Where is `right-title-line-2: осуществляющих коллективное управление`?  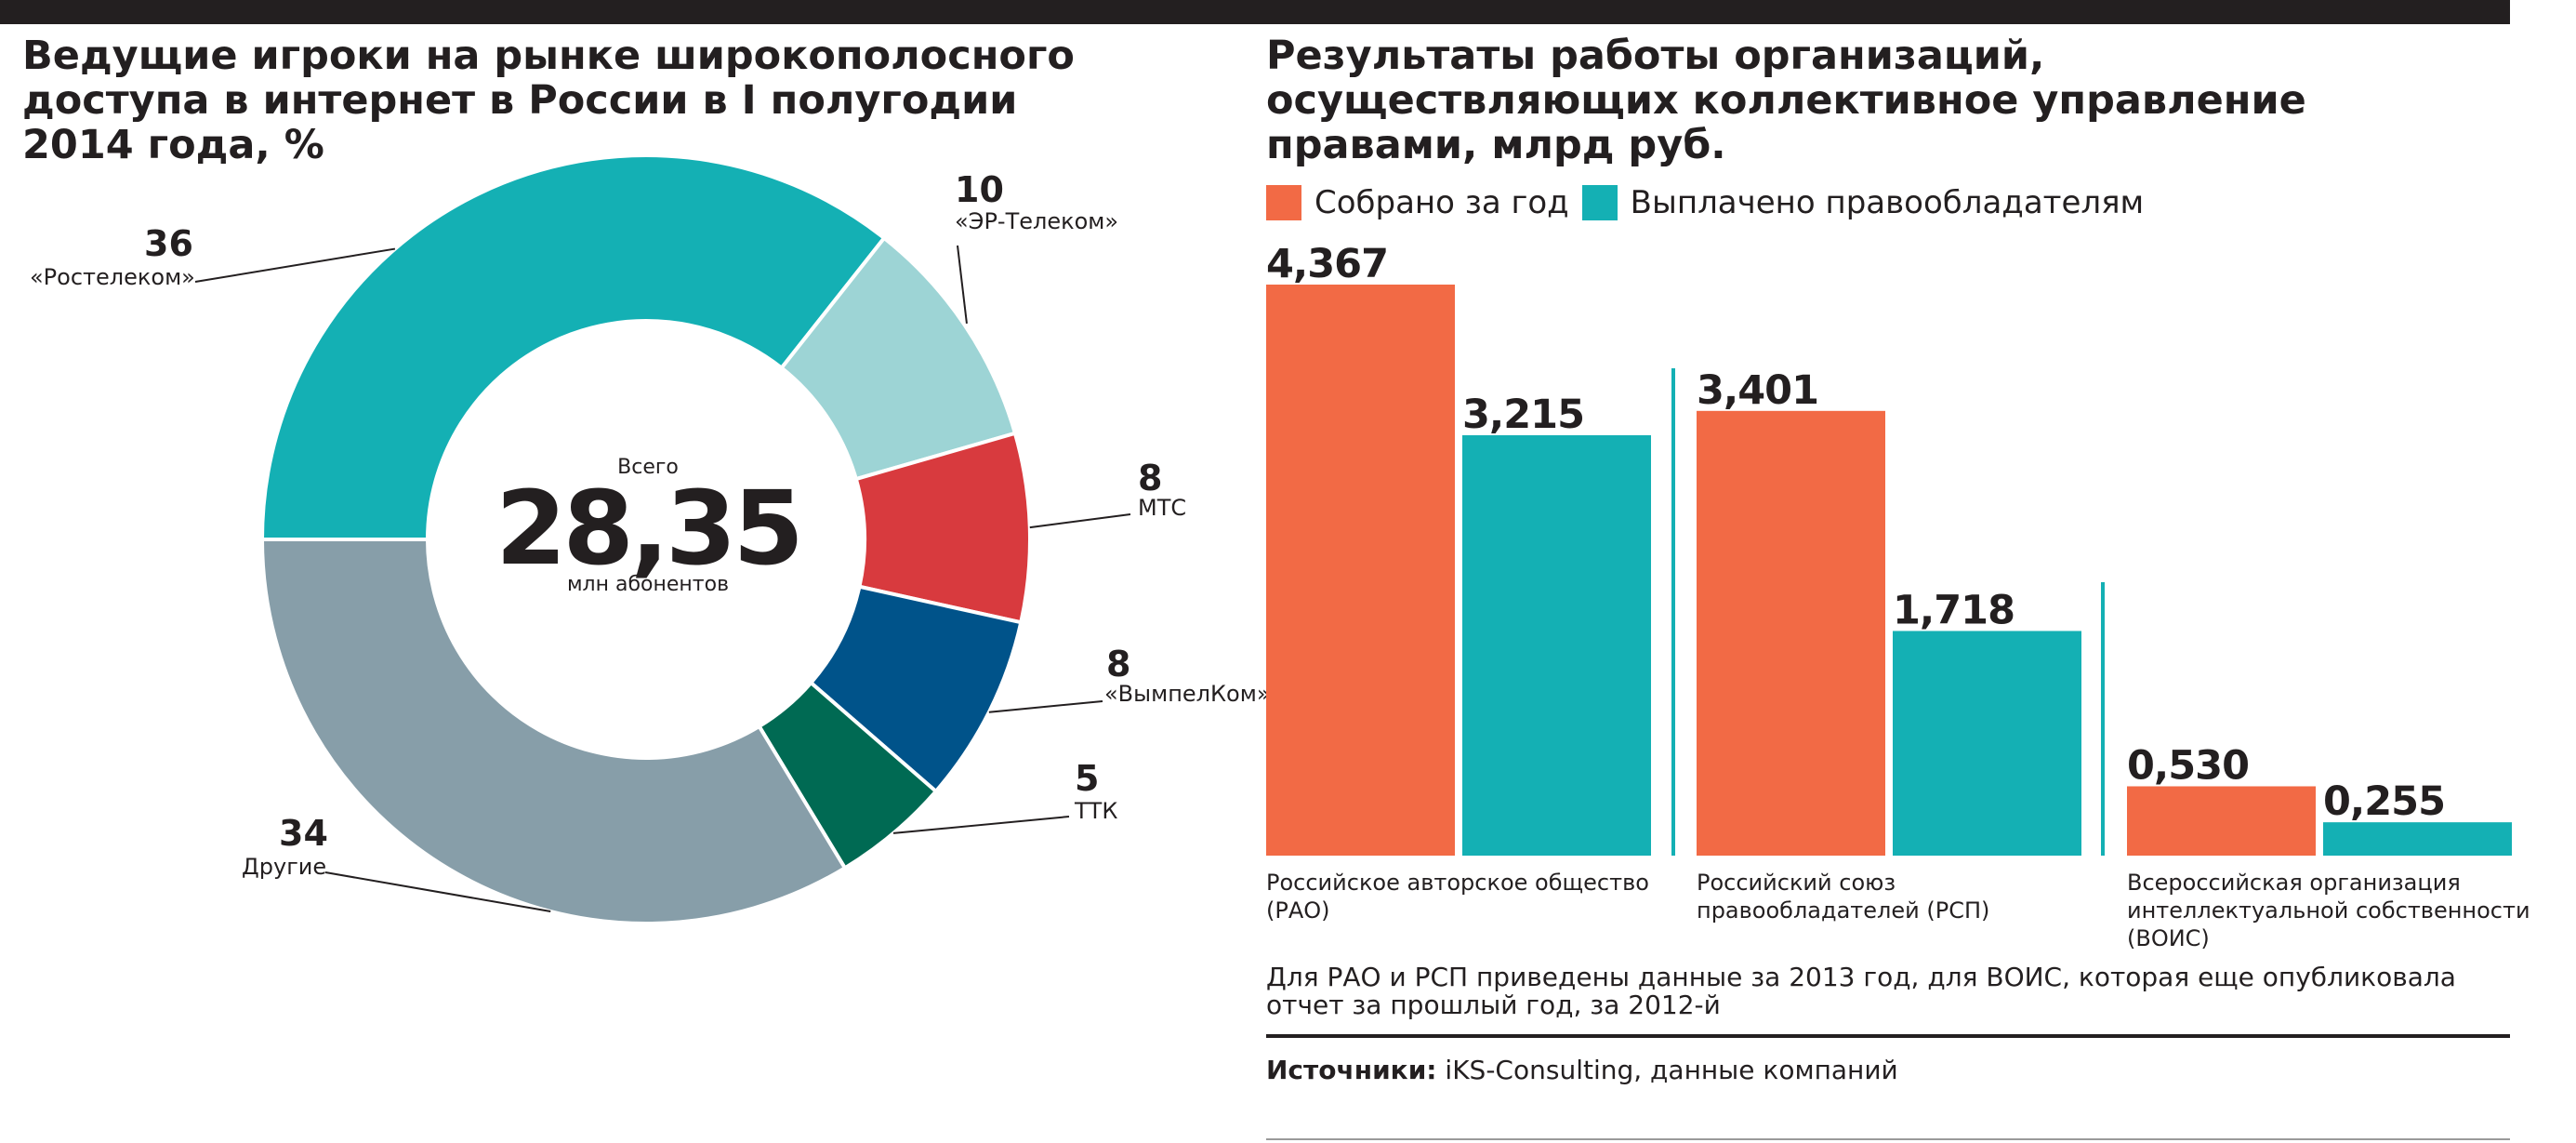 right-title-line-2: осуществляющих коллективное управление is located at coordinates (1786, 100).